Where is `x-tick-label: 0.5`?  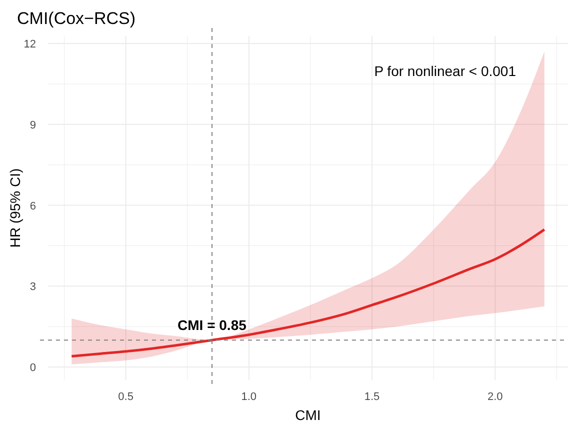 x-tick-label: 0.5 is located at coordinates (126, 397).